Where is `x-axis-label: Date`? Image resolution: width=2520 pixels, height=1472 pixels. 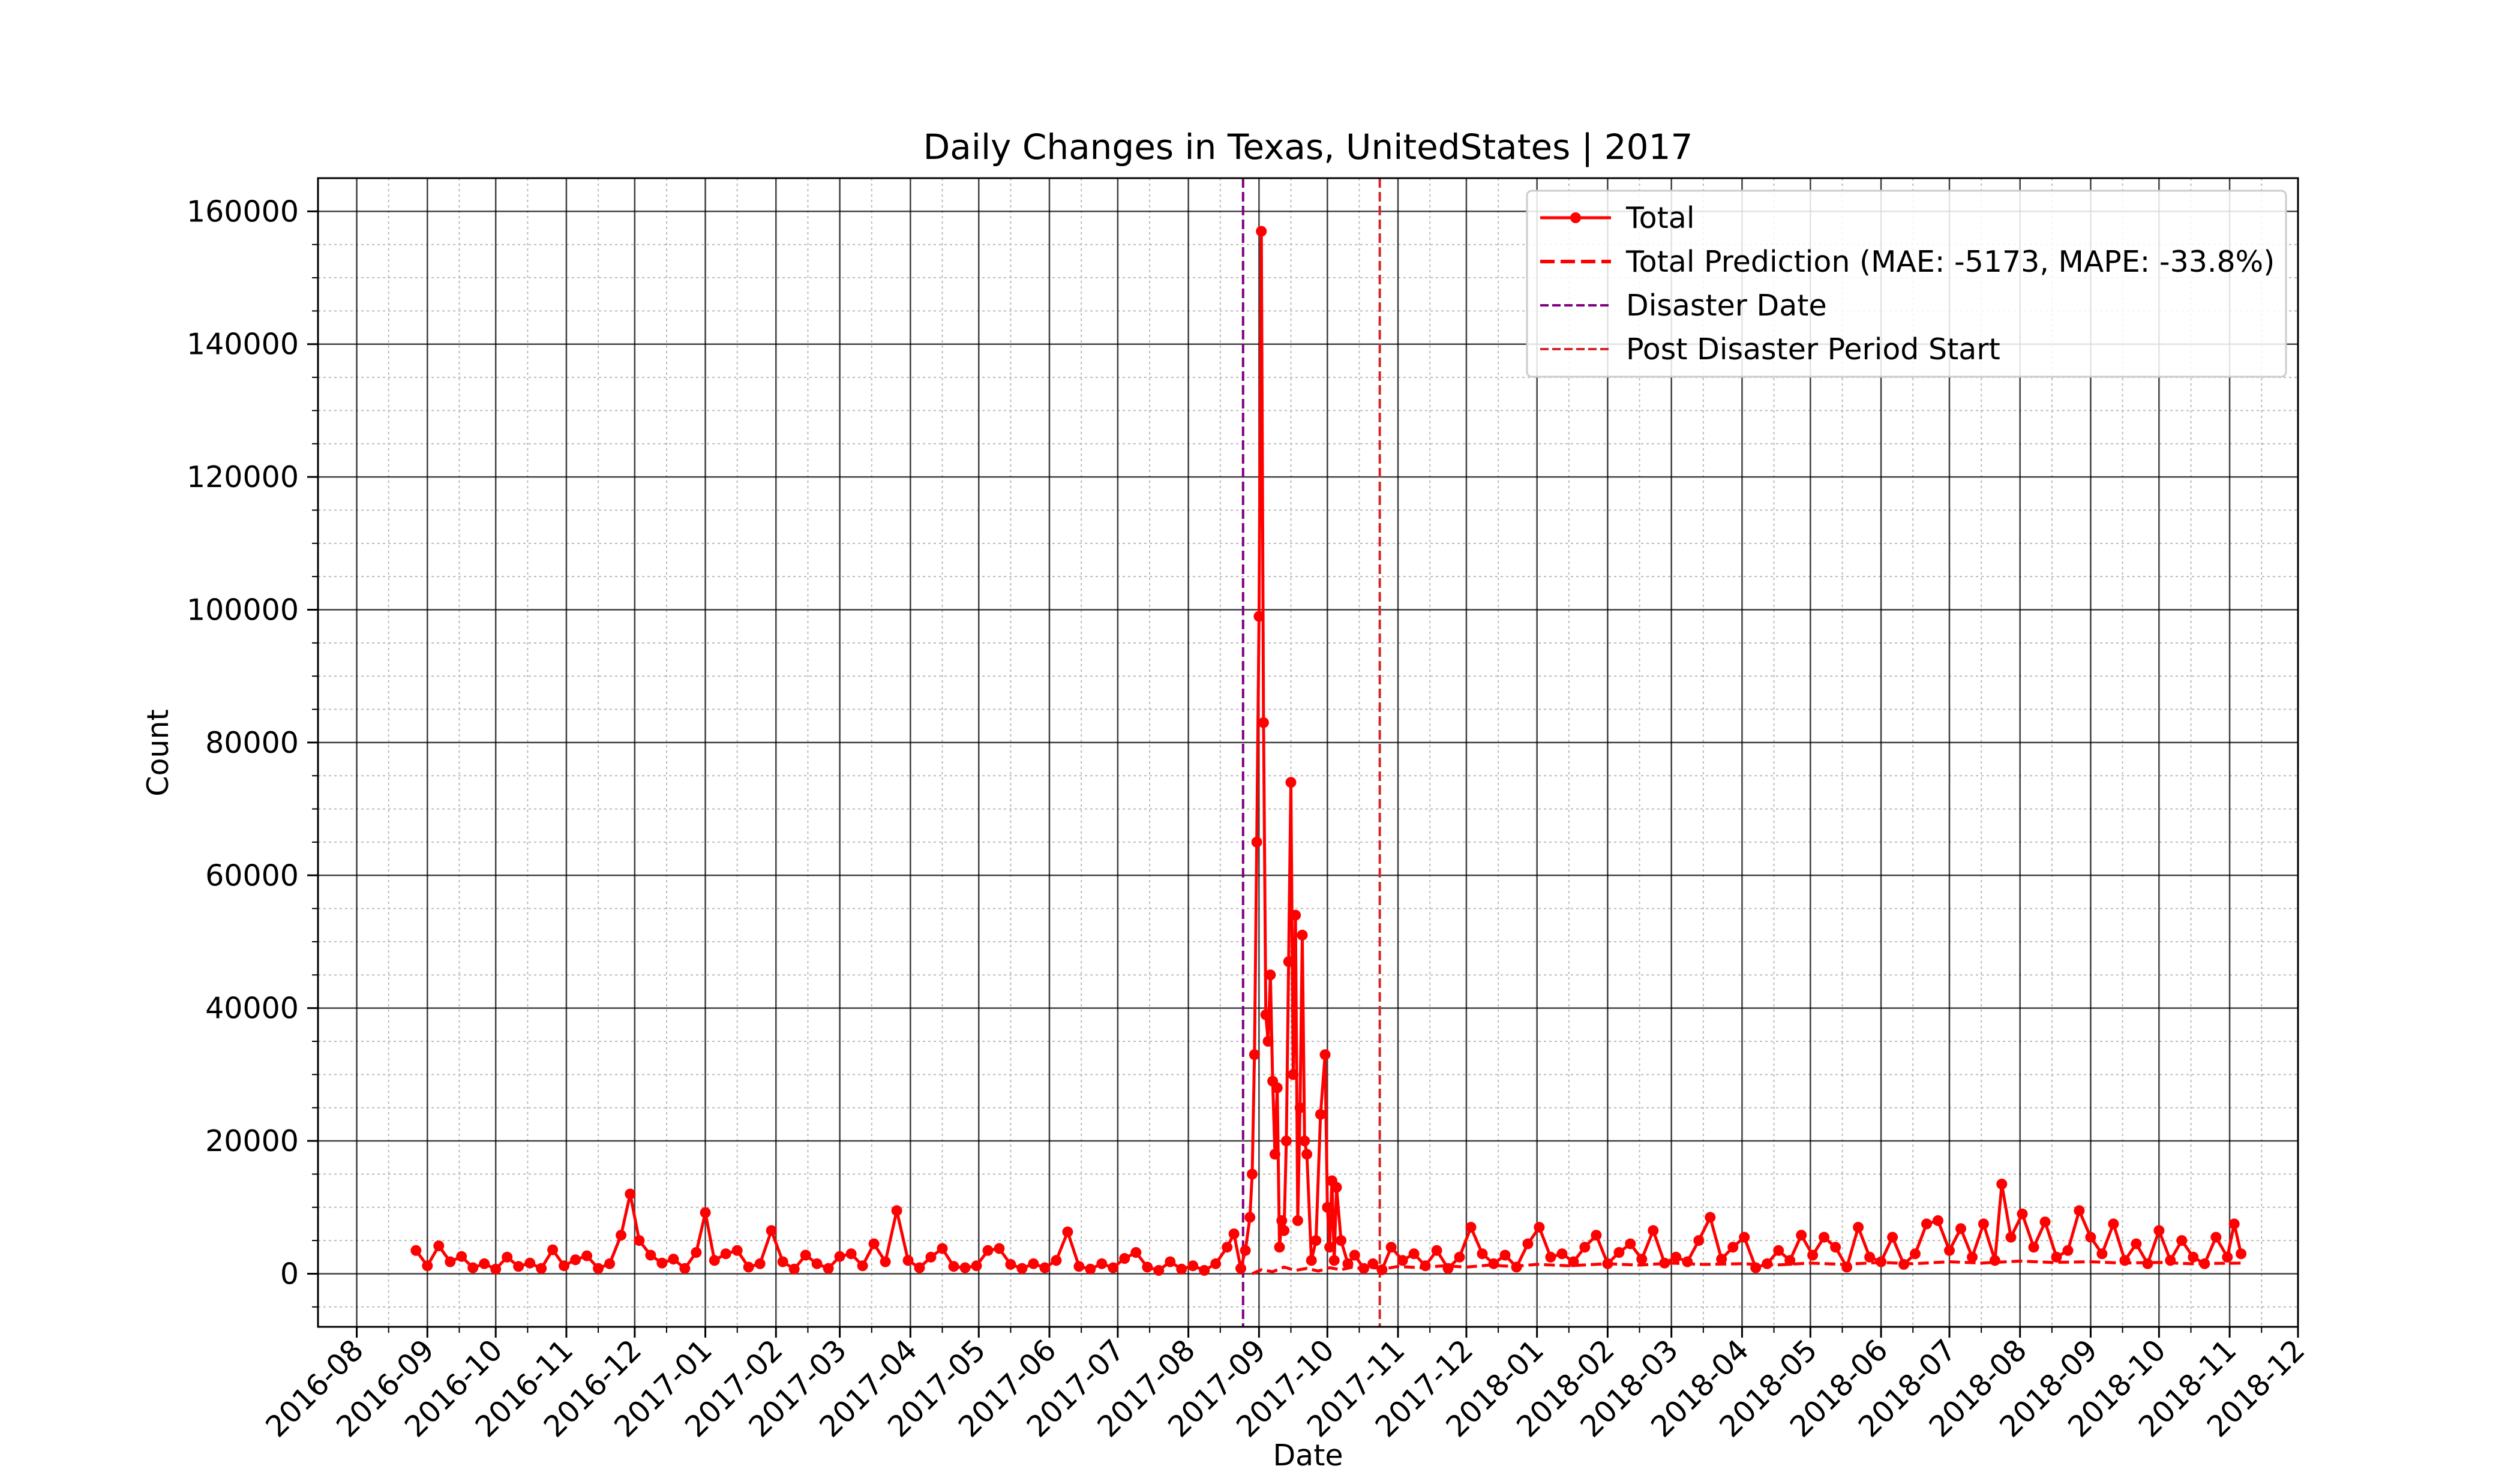 x-axis-label: Date is located at coordinates (1308, 1454).